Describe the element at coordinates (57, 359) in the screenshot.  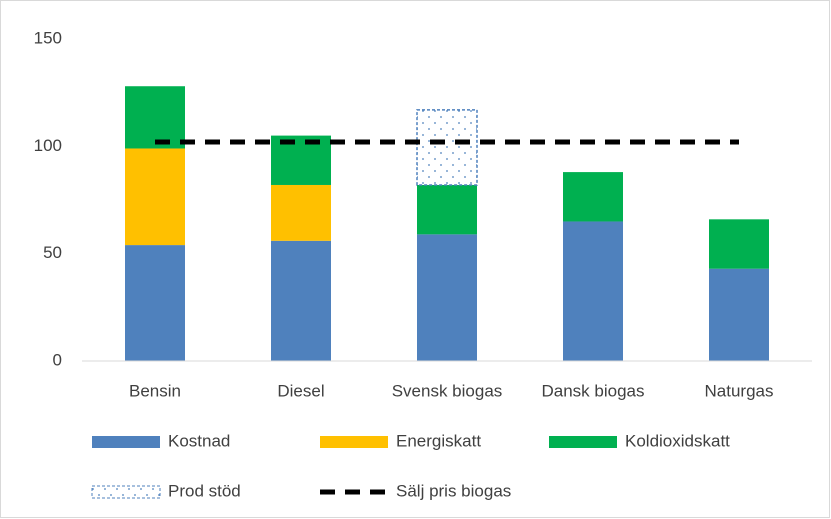
I see `y-tick-label: 0` at that location.